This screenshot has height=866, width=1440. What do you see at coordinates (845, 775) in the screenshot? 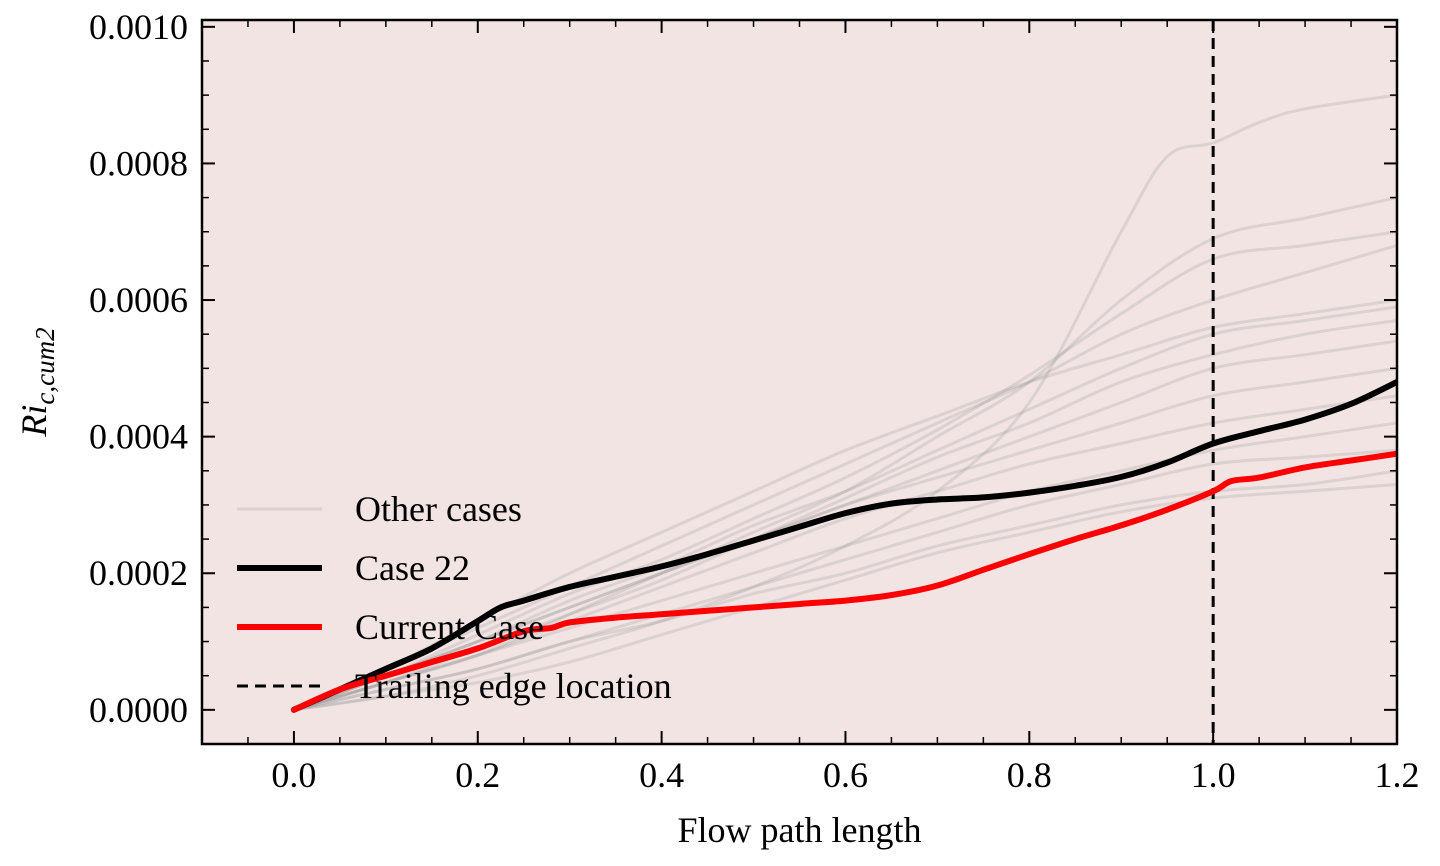
I see `x-tick-label: 0.6` at bounding box center [845, 775].